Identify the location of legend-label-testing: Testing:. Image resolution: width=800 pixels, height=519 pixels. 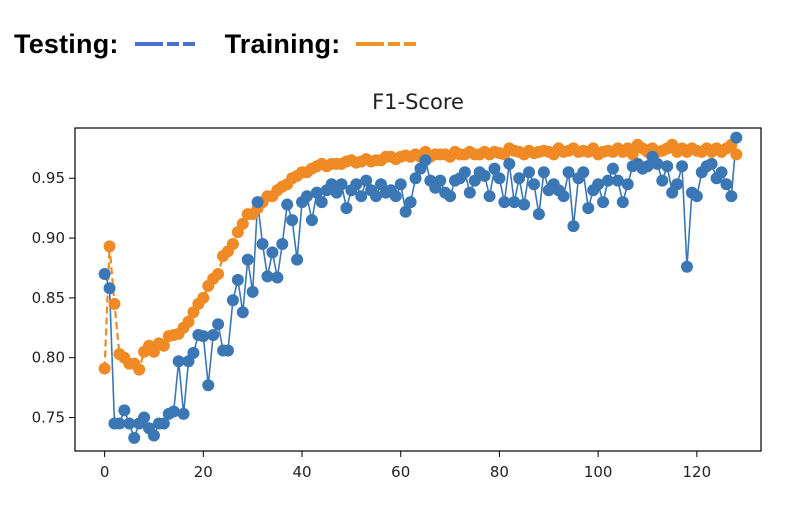
(66, 43).